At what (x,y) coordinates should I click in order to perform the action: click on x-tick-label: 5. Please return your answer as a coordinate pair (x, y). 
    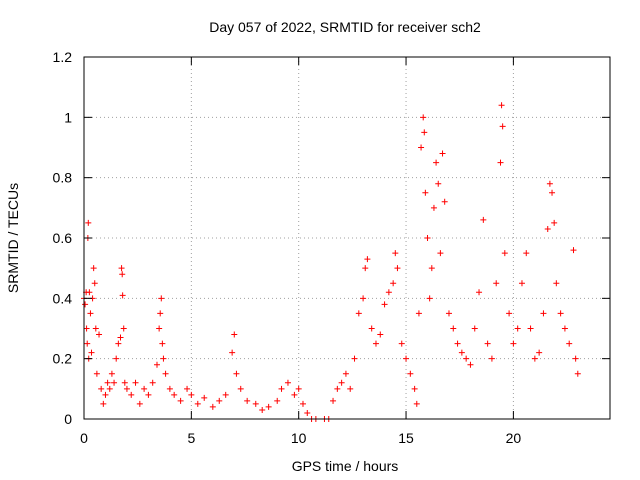
    Looking at the image, I should click on (191, 438).